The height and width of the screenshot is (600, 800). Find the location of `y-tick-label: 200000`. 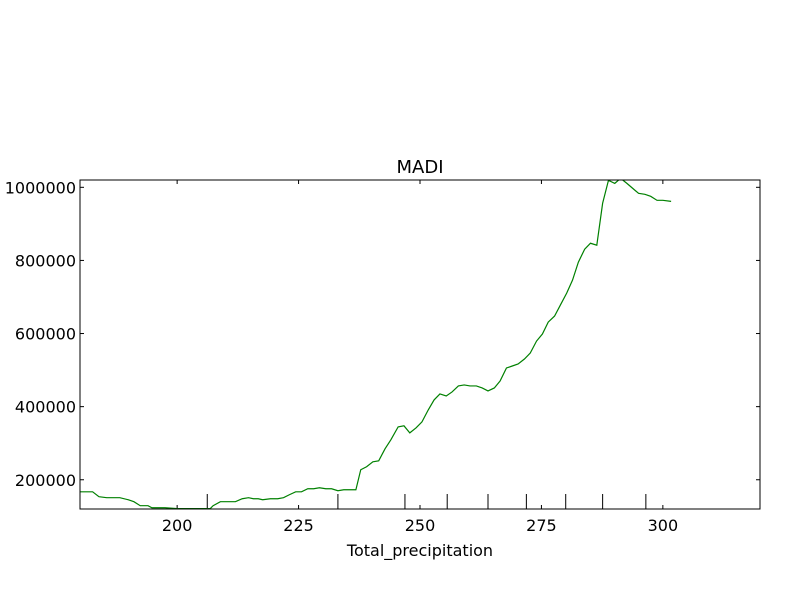

y-tick-label: 200000 is located at coordinates (45, 480).